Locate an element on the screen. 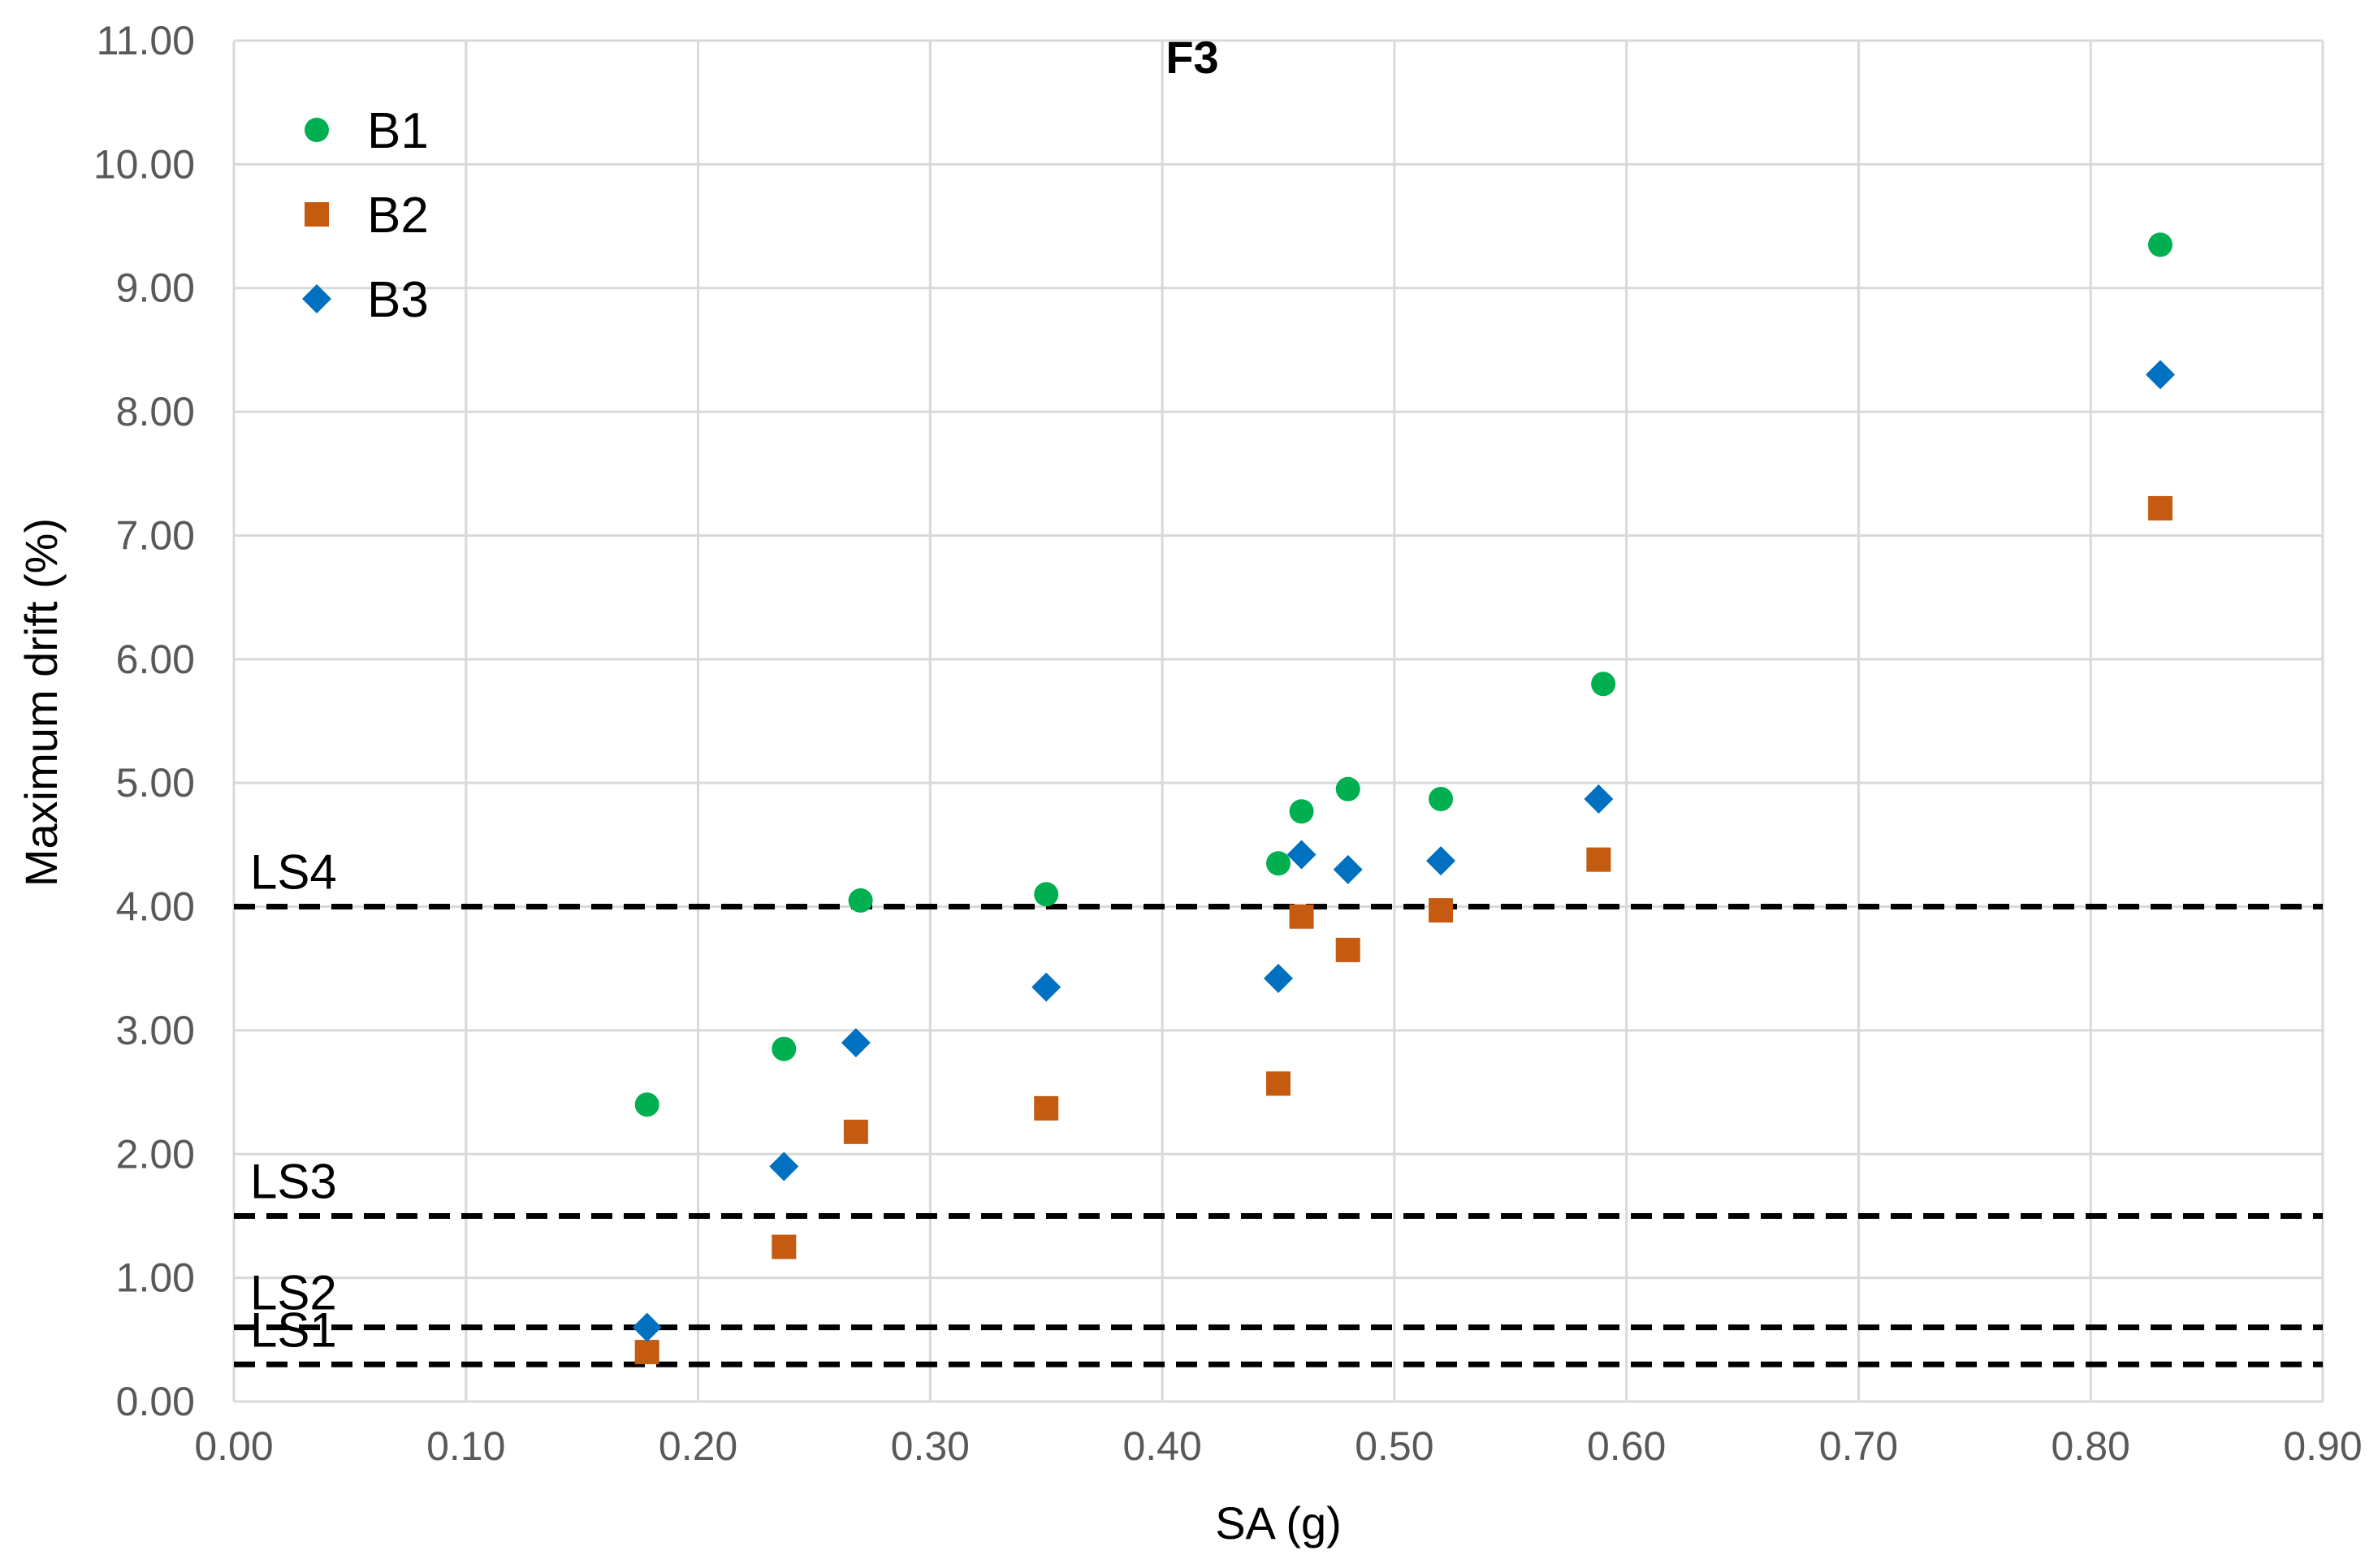 The width and height of the screenshot is (2378, 1568). legend-label-b2: B2 is located at coordinates (398, 216).